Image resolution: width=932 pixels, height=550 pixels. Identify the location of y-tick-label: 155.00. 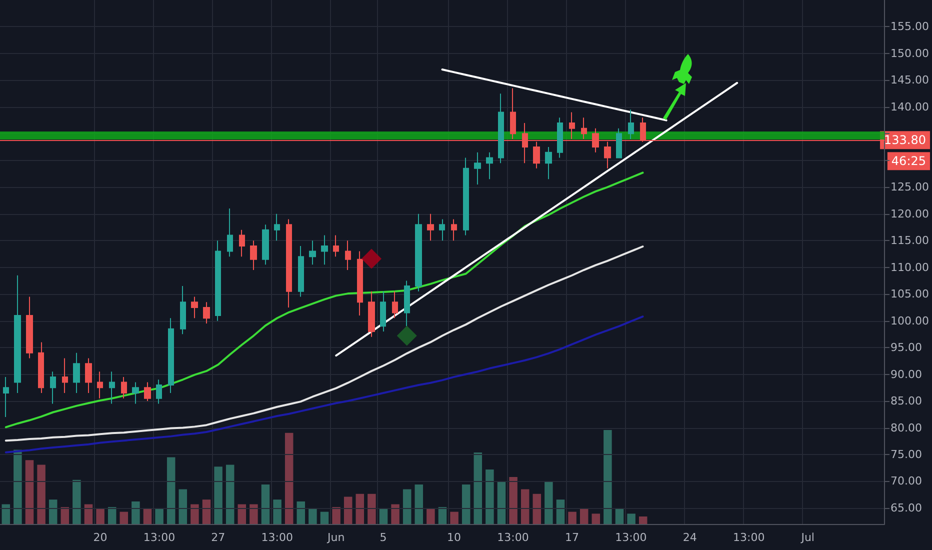
(910, 27).